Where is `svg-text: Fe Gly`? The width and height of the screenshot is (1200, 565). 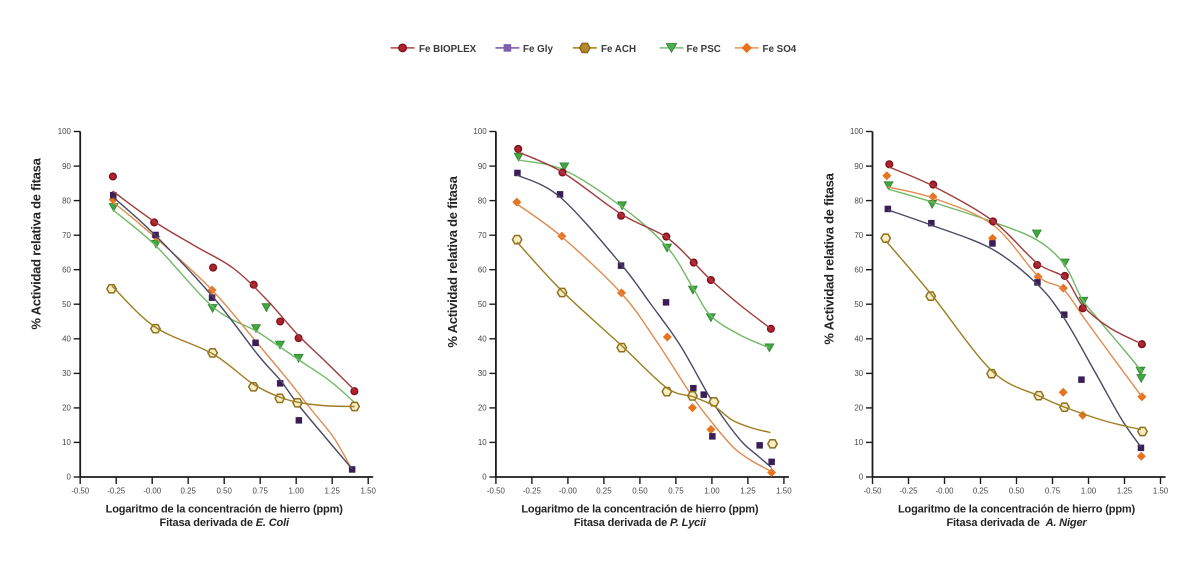
svg-text: Fe Gly is located at coordinates (538, 49).